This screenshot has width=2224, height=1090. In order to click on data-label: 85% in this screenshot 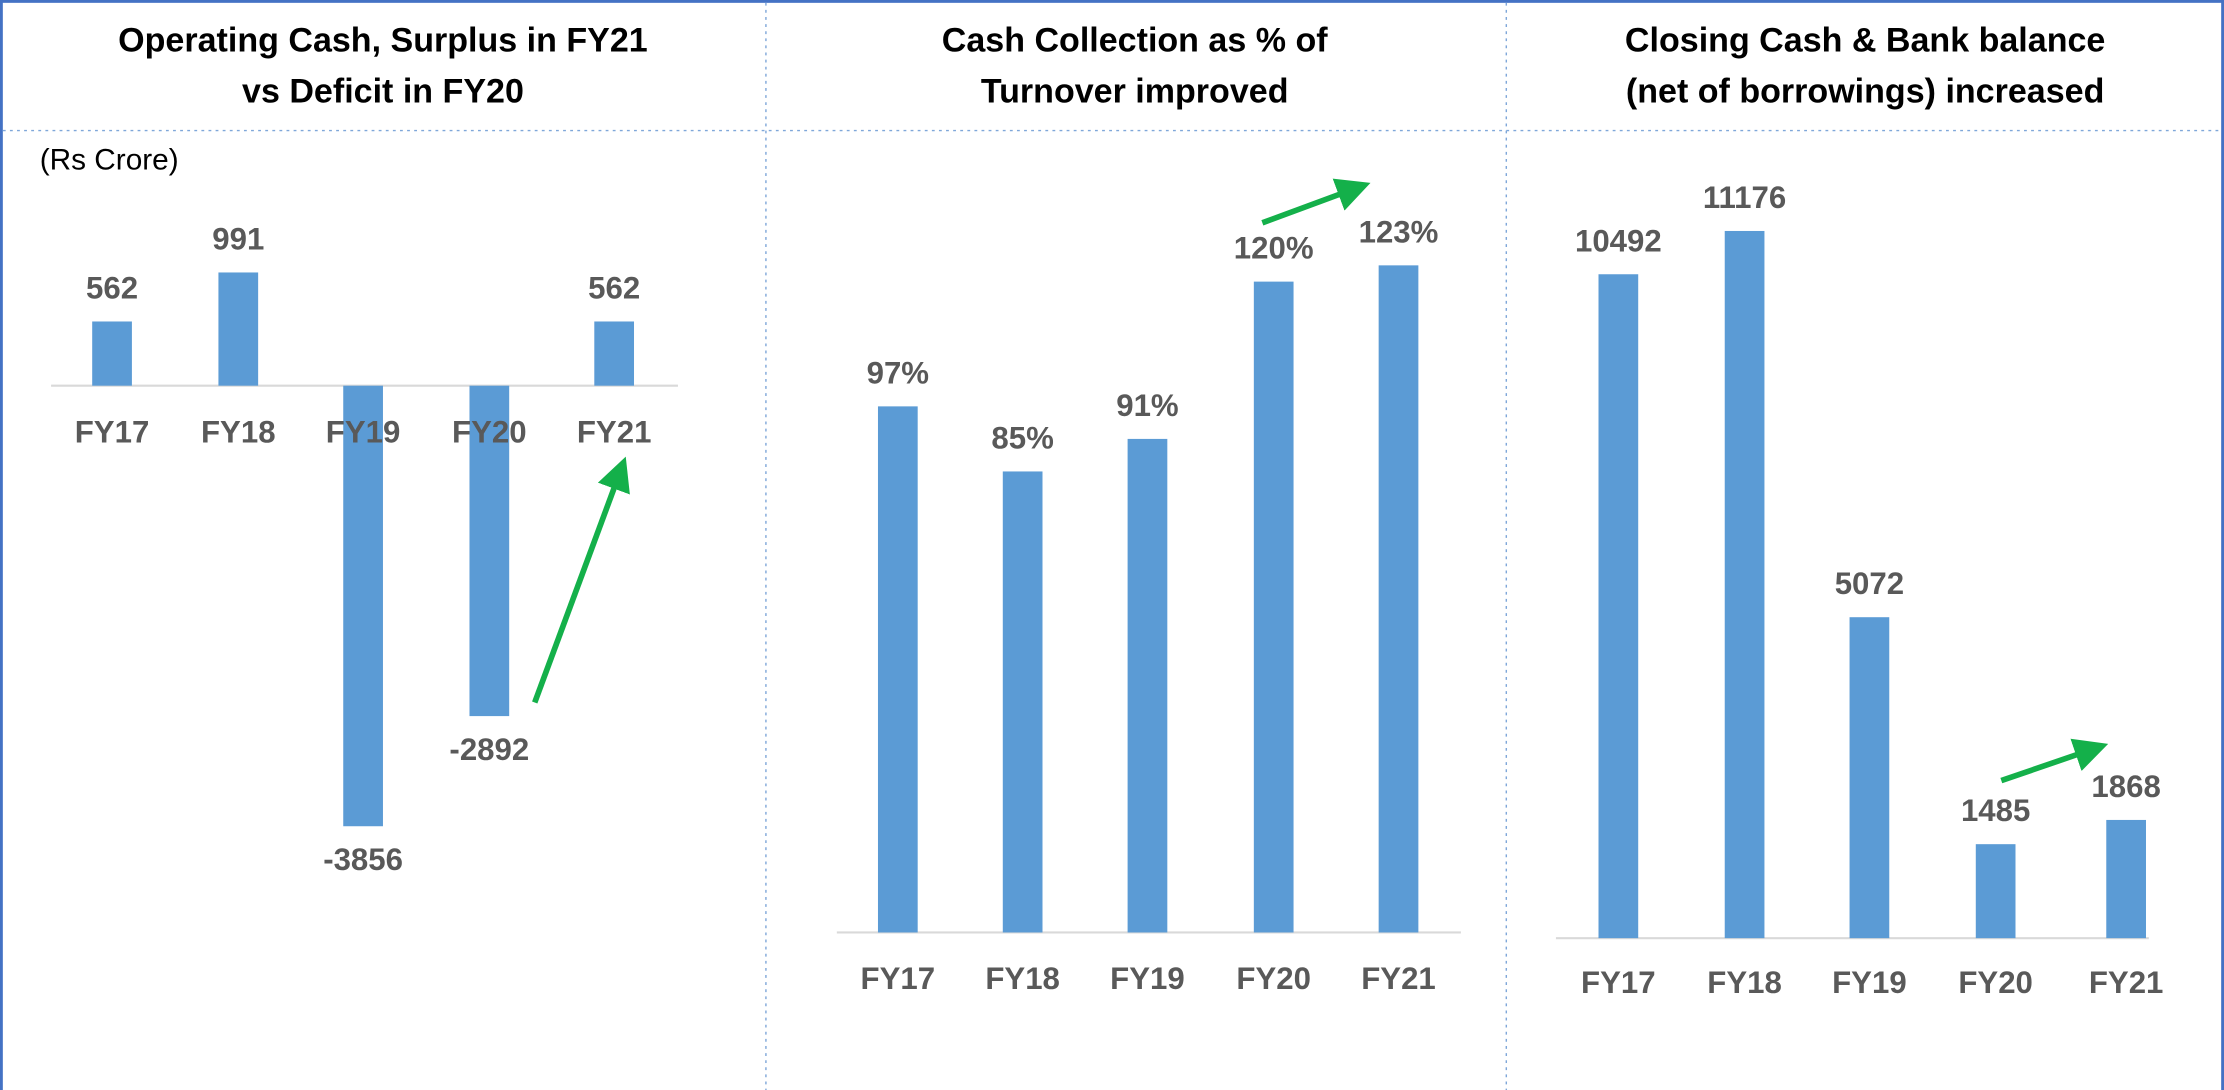, I will do `click(1022, 437)`.